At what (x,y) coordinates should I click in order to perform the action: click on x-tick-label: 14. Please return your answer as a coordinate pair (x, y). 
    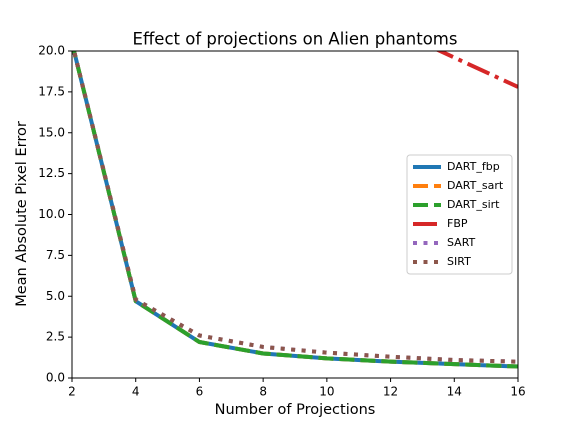
    Looking at the image, I should click on (454, 392).